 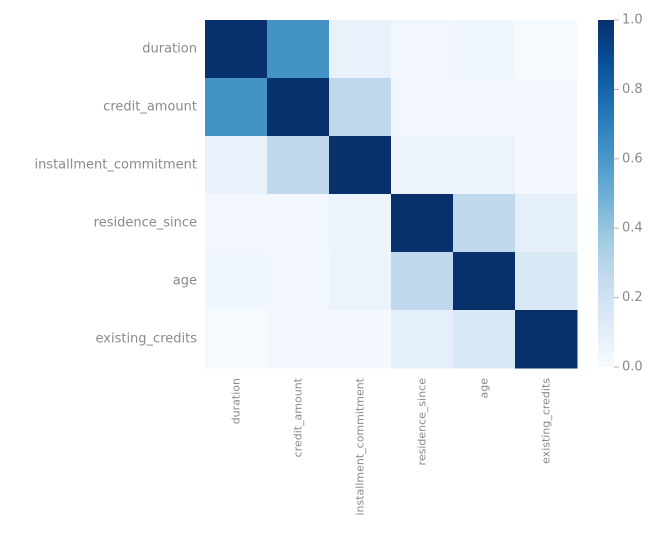 I want to click on heatmap-cell-age-age, so click(x=484, y=281).